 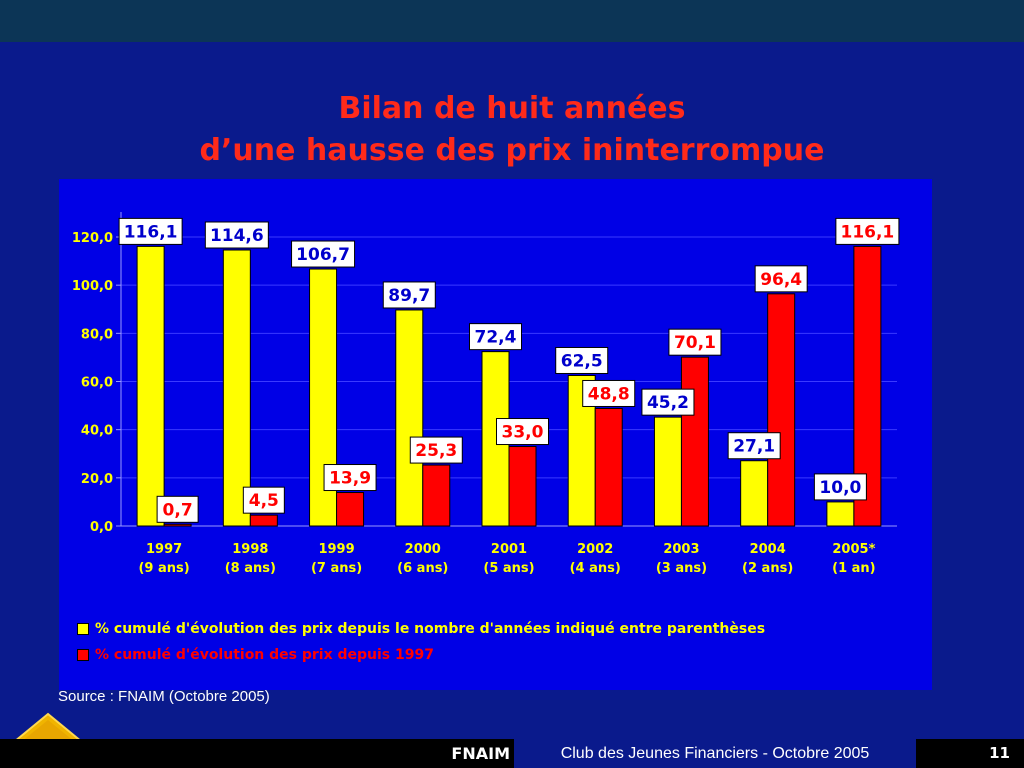 I want to click on data-label: 0,7, so click(x=178, y=510).